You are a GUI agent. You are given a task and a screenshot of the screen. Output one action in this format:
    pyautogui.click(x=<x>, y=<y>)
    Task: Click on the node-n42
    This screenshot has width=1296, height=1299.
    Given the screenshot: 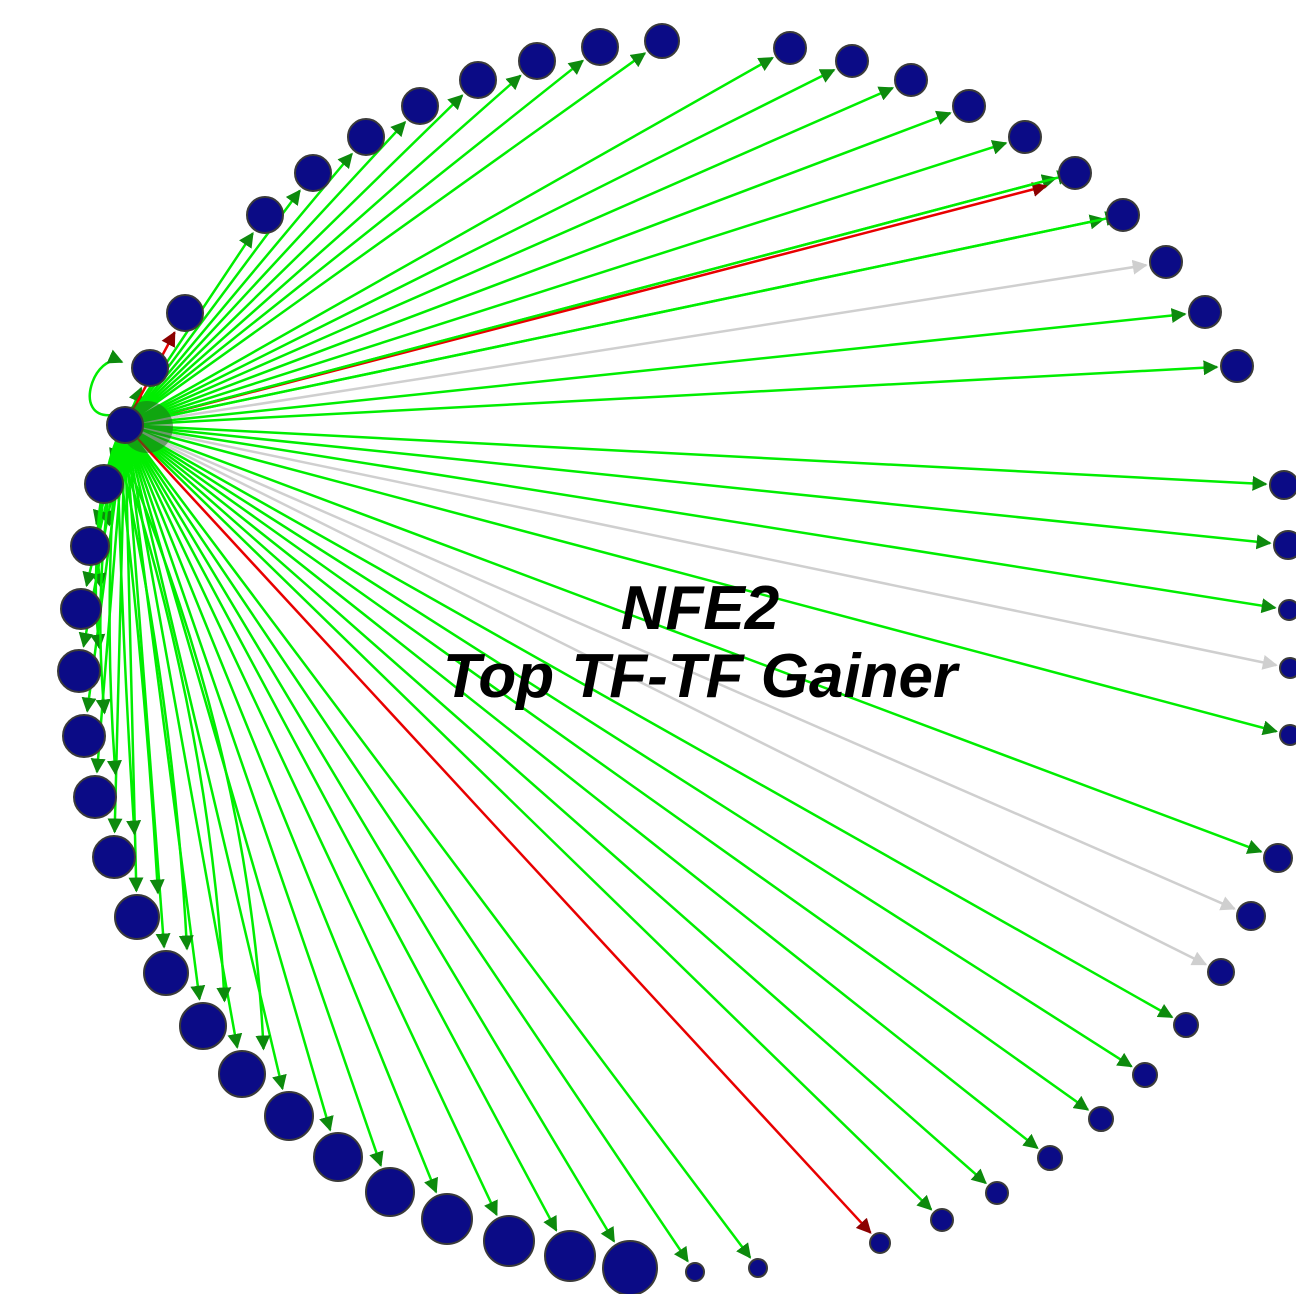 What is the action you would take?
    pyautogui.click(x=447, y=1219)
    